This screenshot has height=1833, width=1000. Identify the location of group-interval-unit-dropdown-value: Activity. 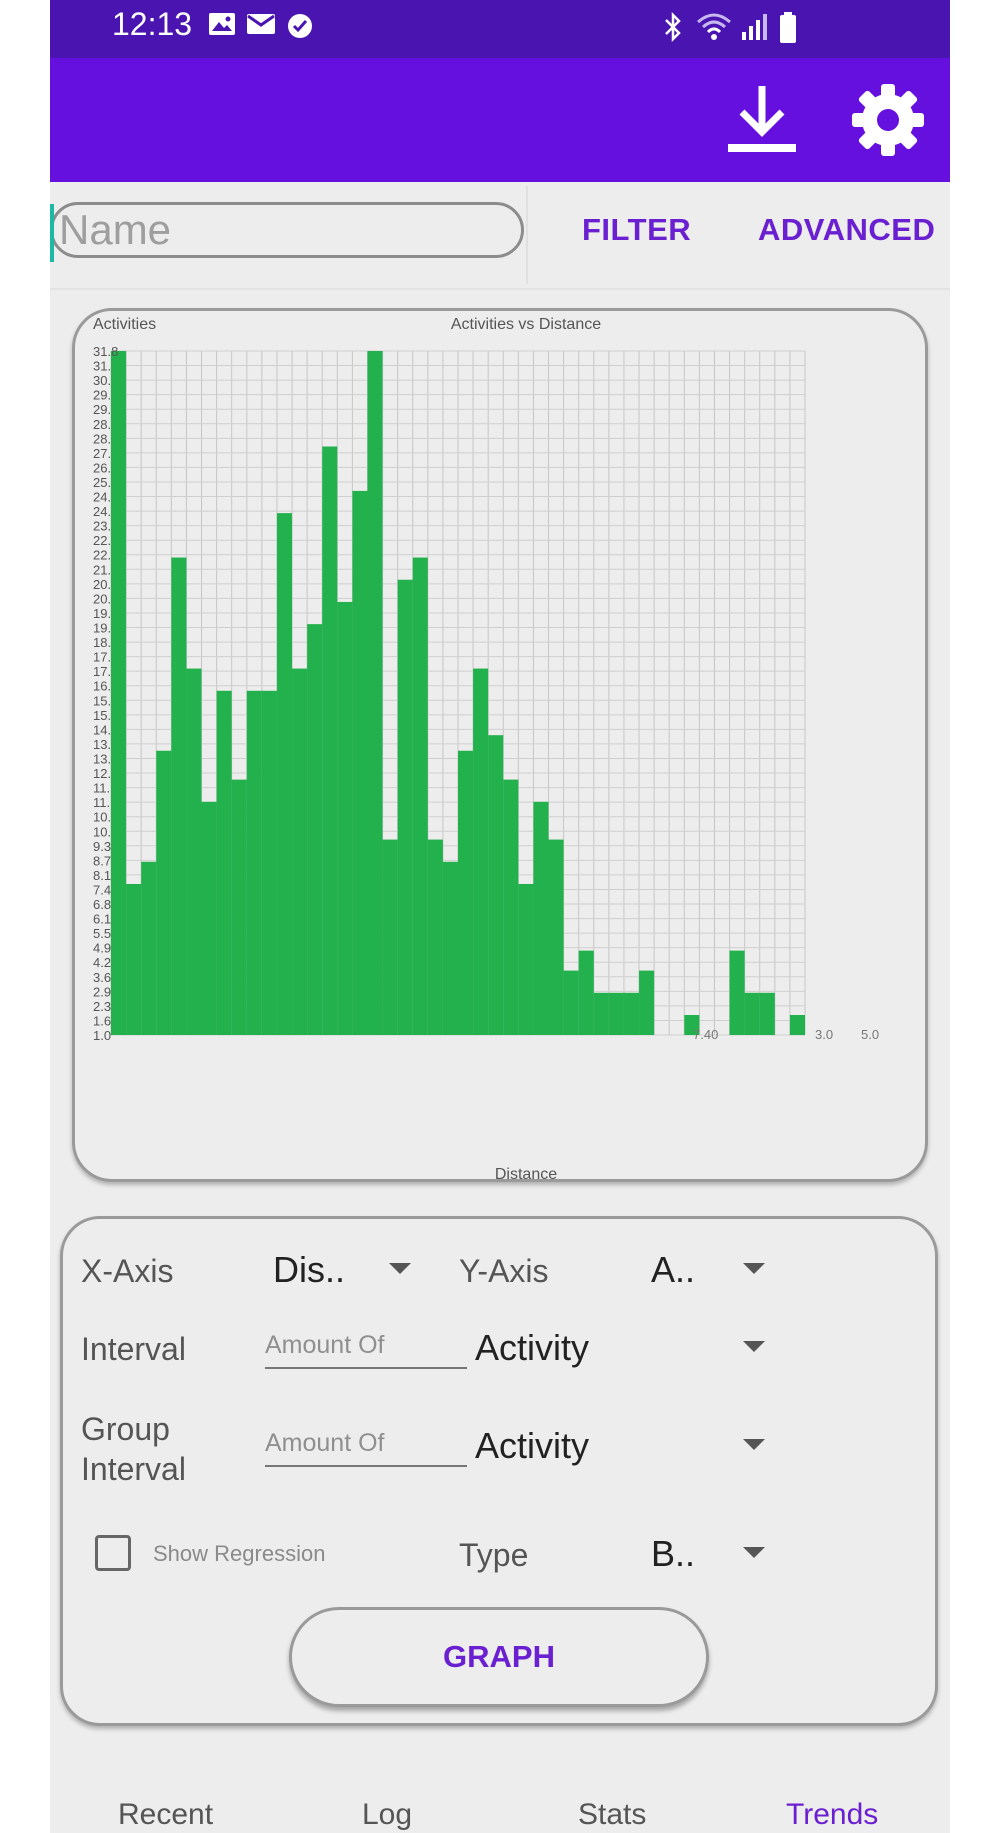
(532, 1445).